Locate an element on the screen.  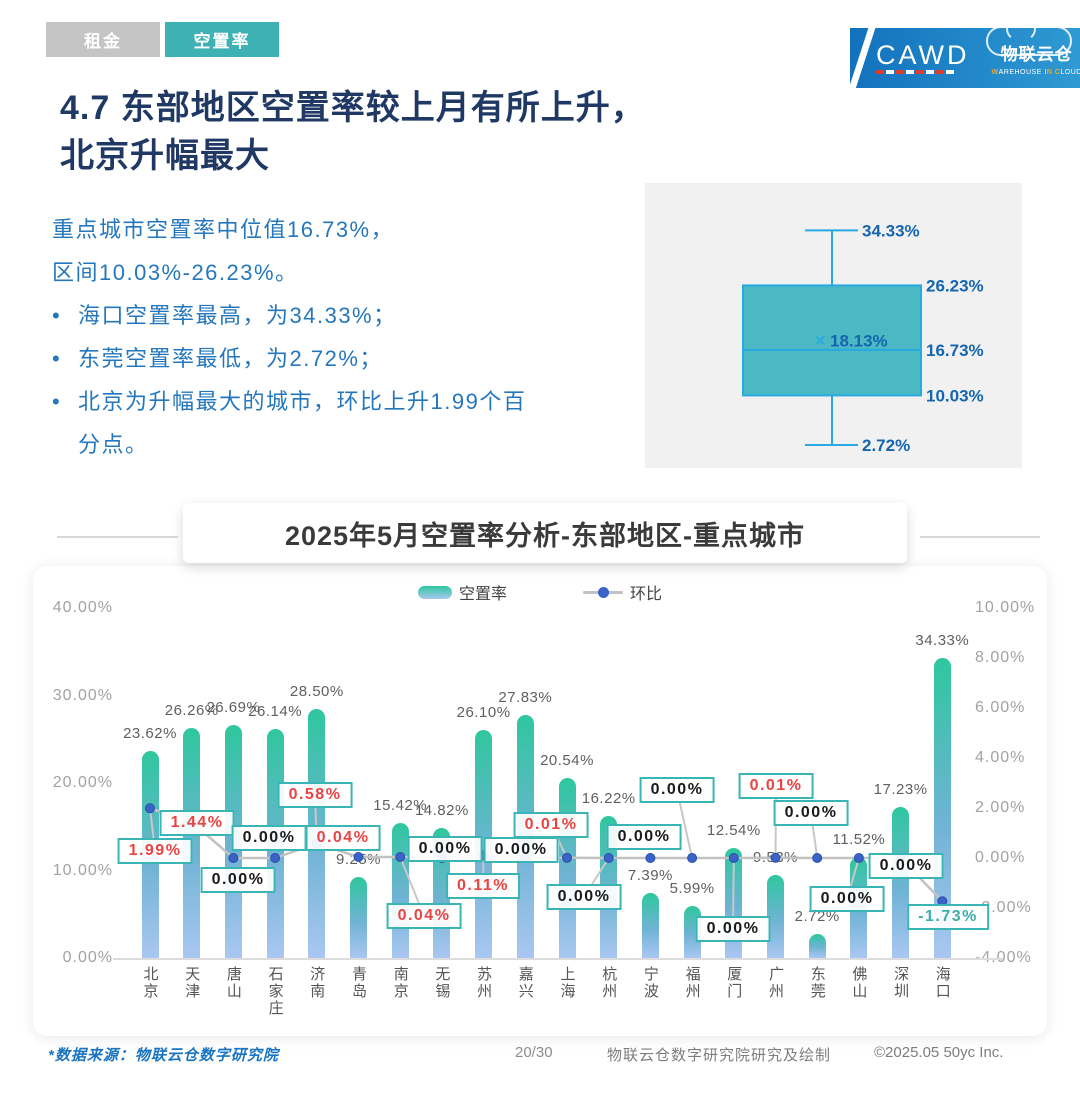
line-swatch-icon is located at coordinates (603, 592).